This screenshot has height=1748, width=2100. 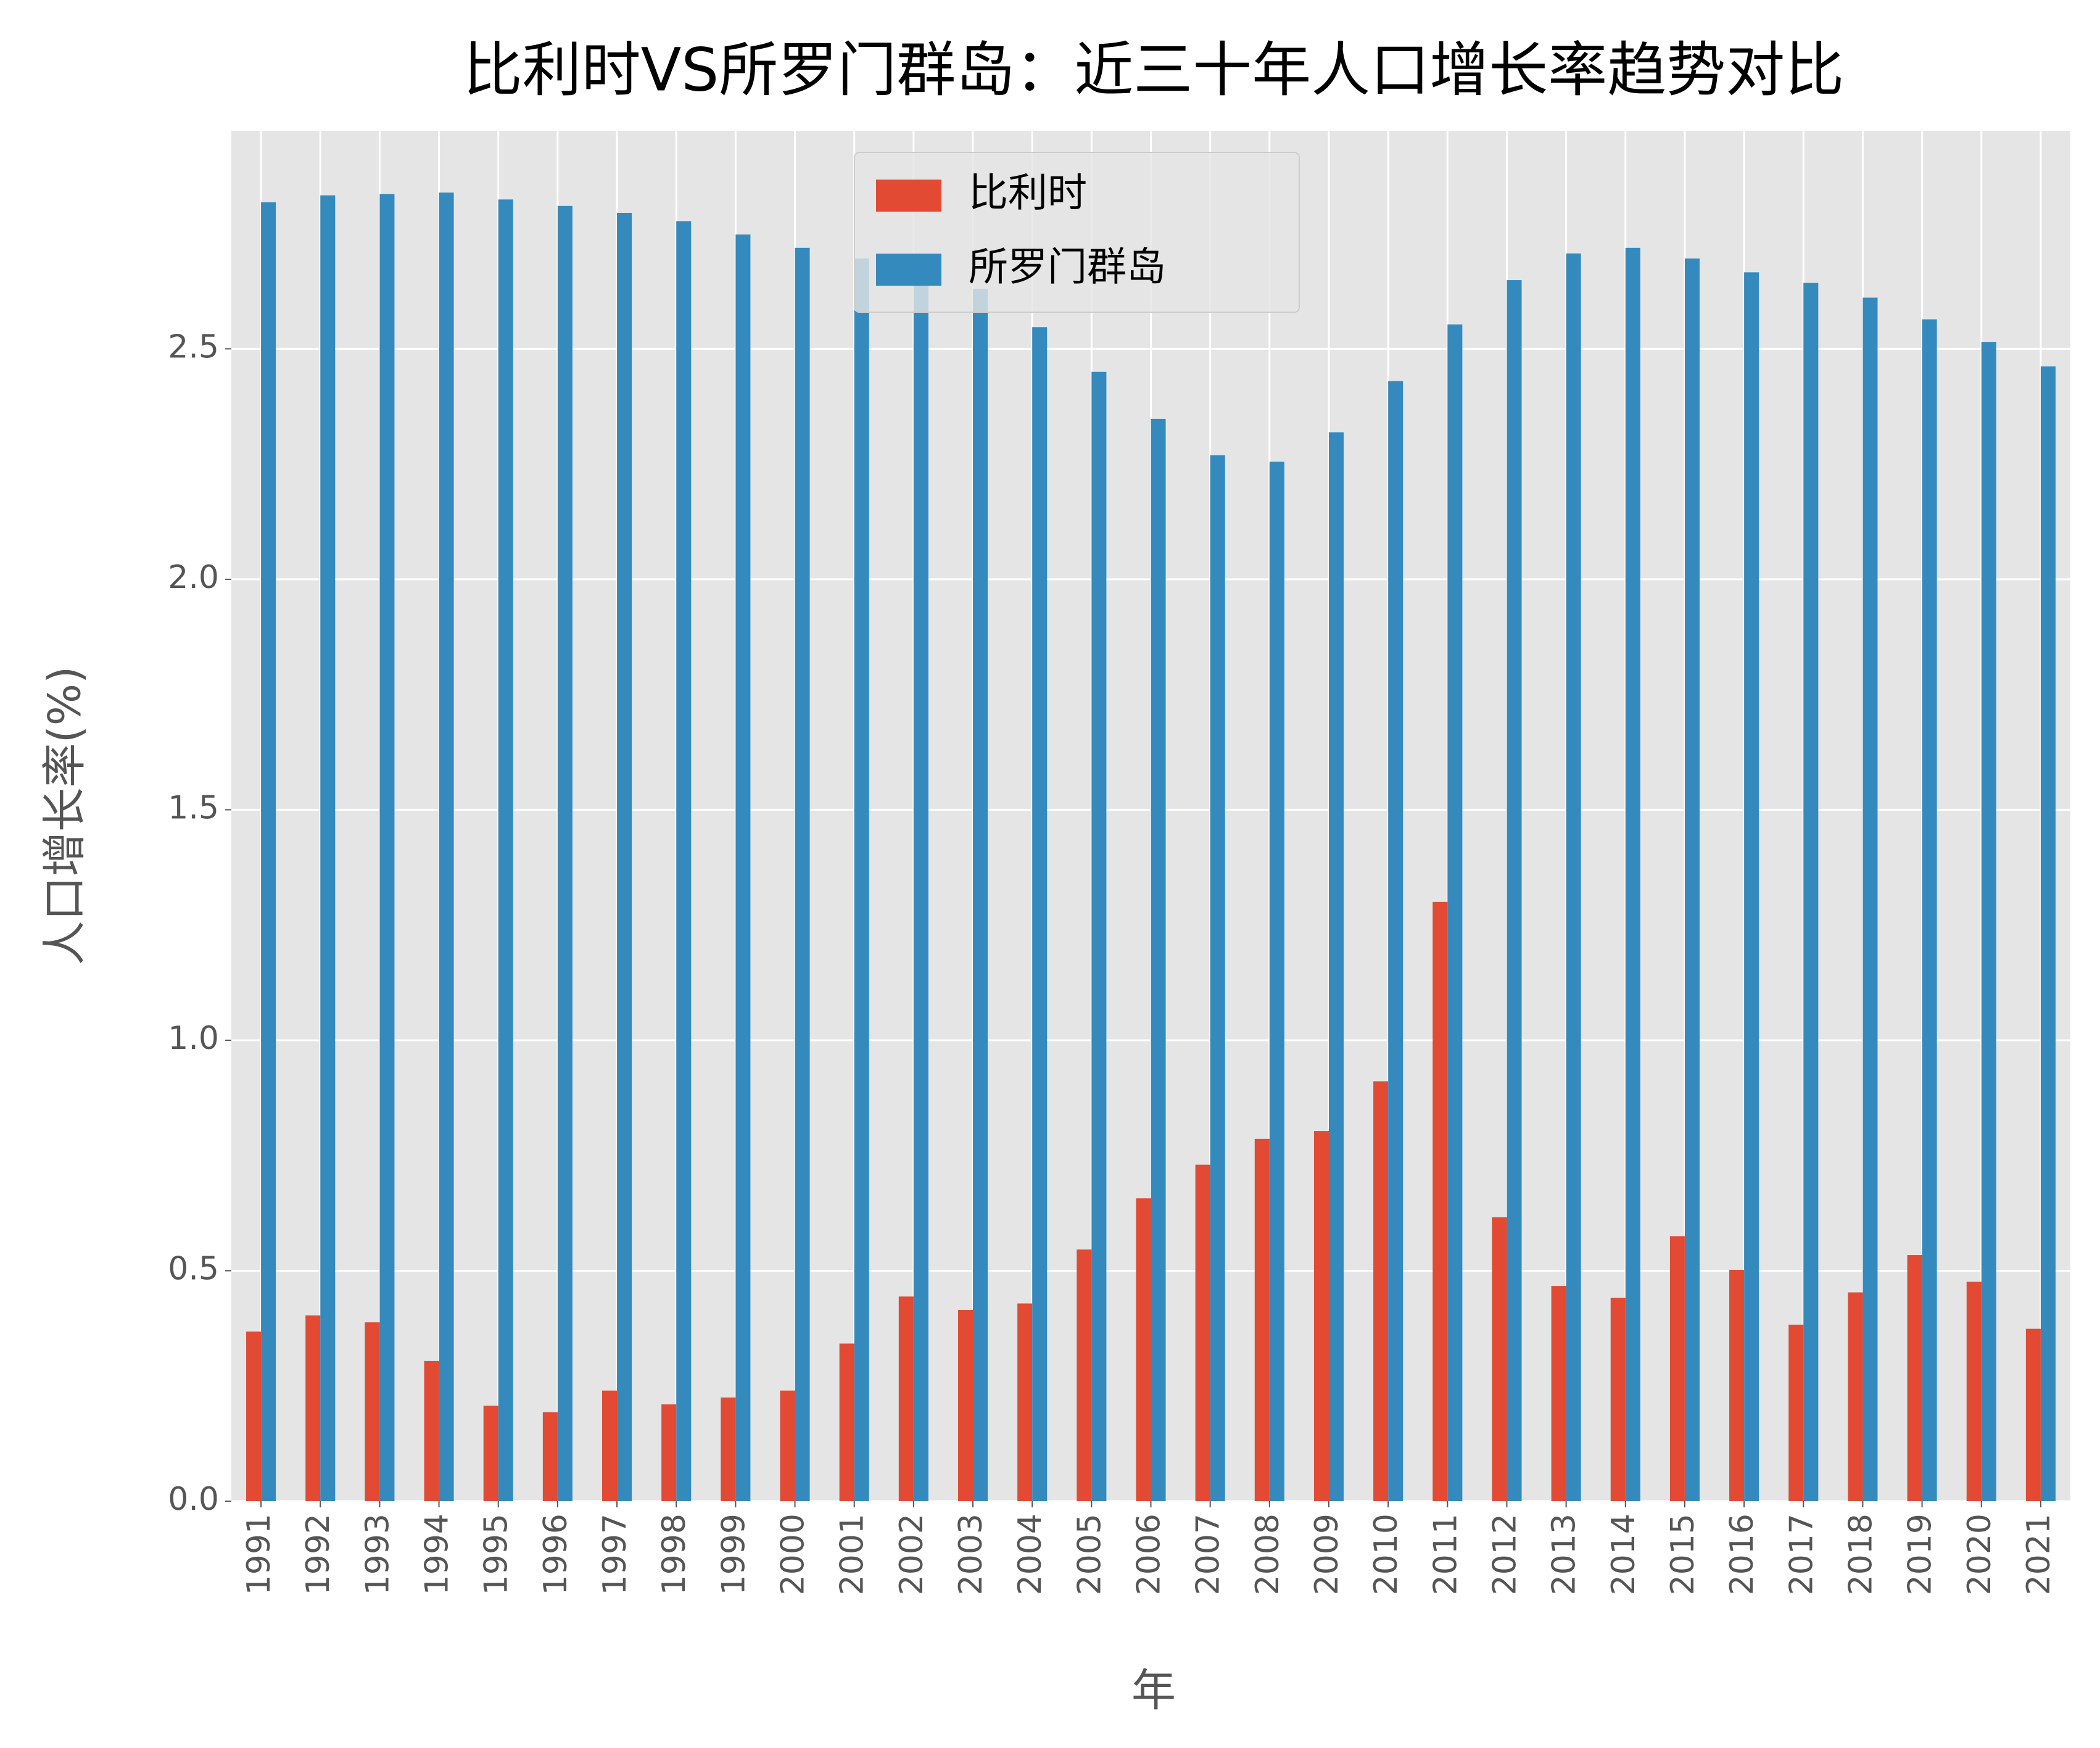 What do you see at coordinates (194, 1268) in the screenshot?
I see `y-tick-label: 0.5` at bounding box center [194, 1268].